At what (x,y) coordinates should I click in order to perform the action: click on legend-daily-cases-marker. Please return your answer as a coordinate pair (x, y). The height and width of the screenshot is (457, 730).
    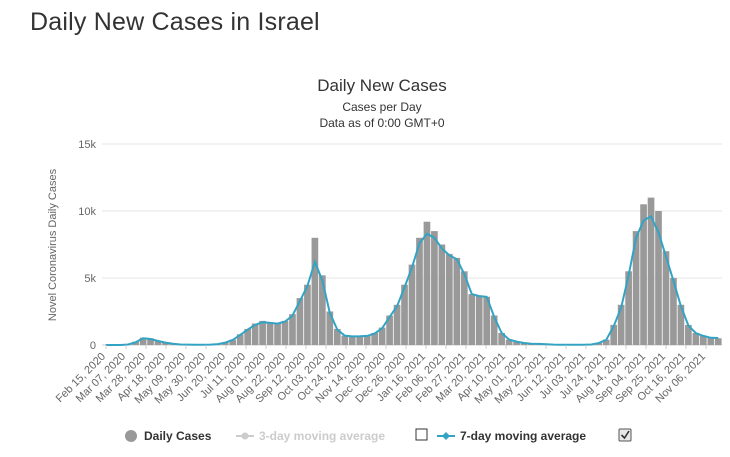
    Looking at the image, I should click on (131, 436).